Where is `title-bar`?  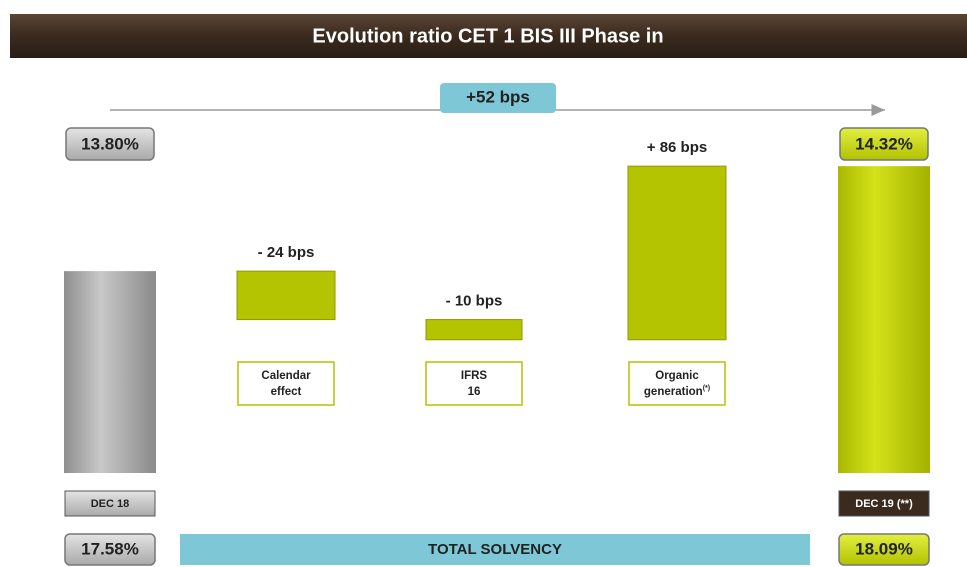
title-bar is located at coordinates (488, 36).